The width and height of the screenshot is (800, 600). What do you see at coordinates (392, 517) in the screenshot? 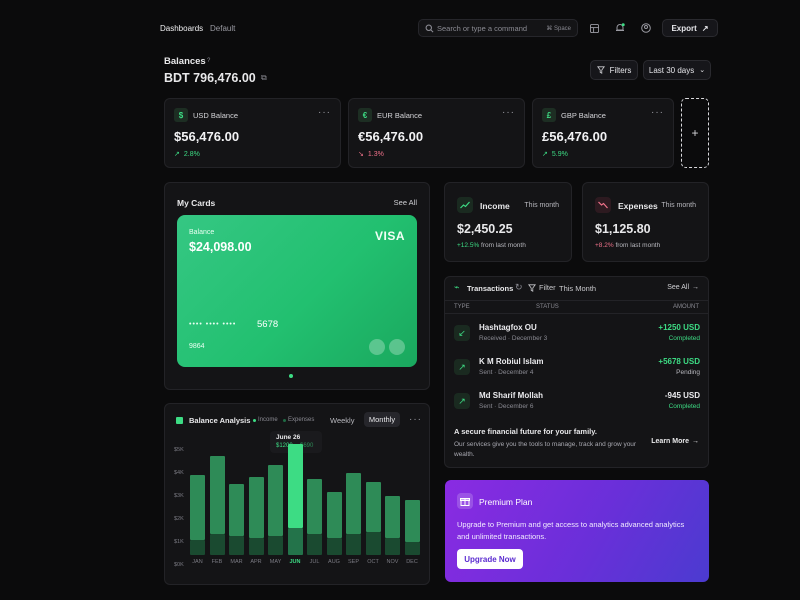
I see `bar-income-nov` at bounding box center [392, 517].